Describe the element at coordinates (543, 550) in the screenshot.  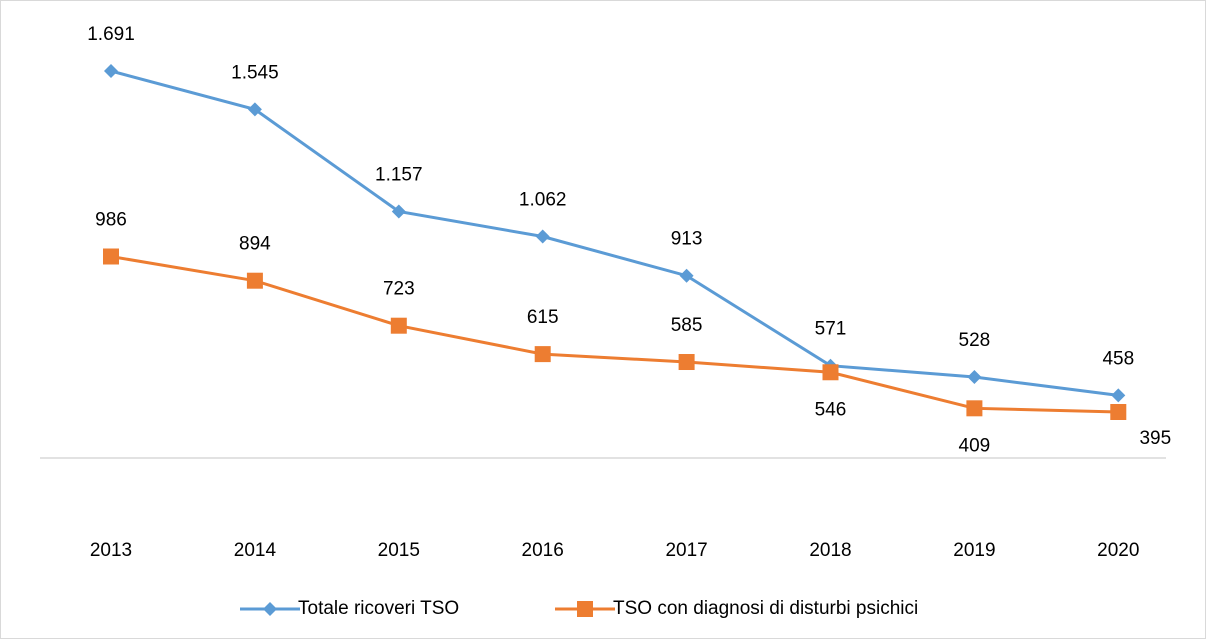
I see `x-tick-label: 2016` at that location.